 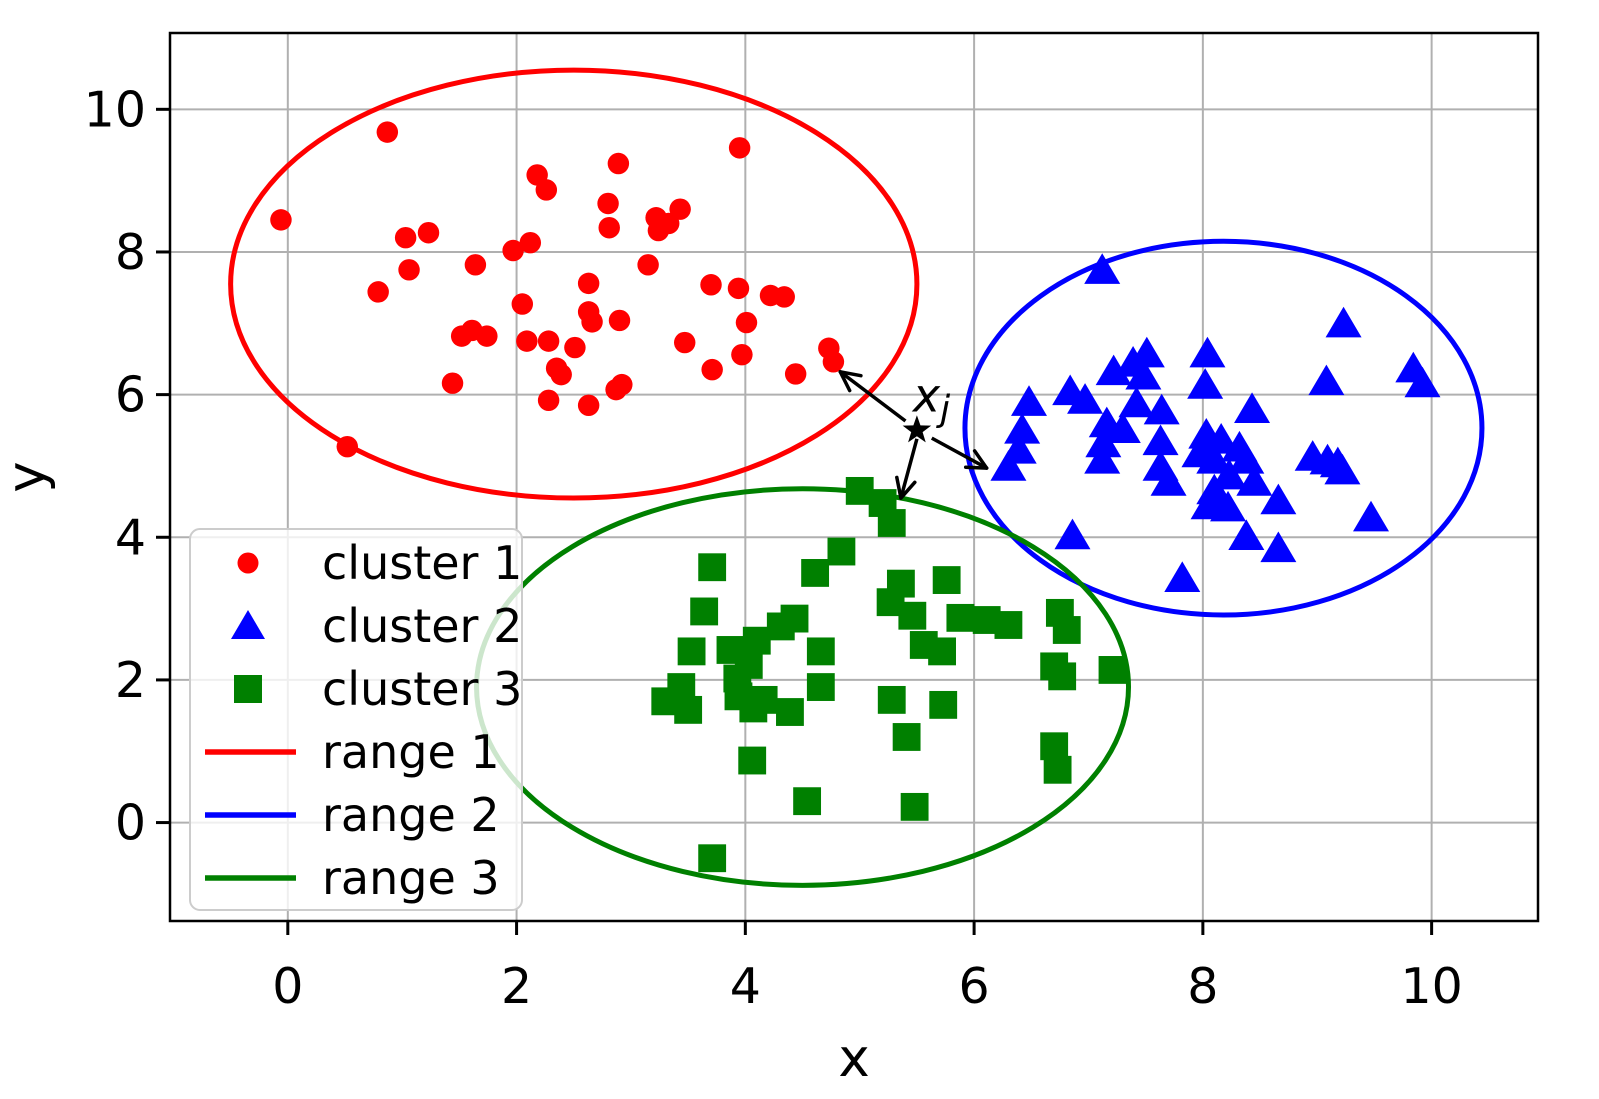 What do you see at coordinates (130, 680) in the screenshot?
I see `y-tick-label: 2` at bounding box center [130, 680].